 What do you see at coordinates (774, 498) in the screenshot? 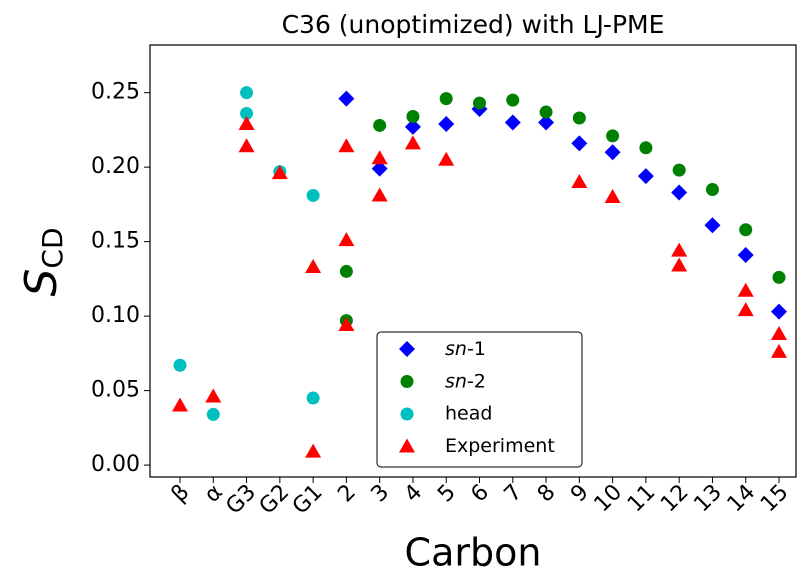
I see `x-tick-label: 15` at bounding box center [774, 498].